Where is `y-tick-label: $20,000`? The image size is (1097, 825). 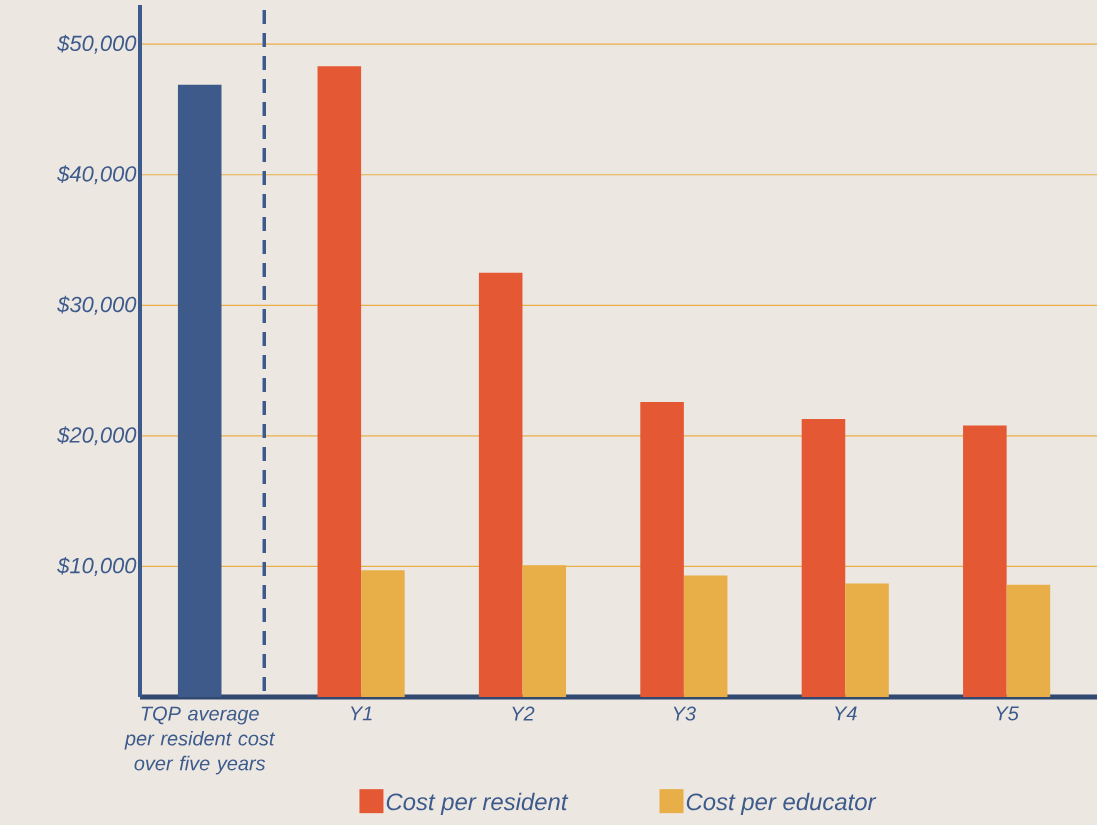 y-tick-label: $20,000 is located at coordinates (97, 436).